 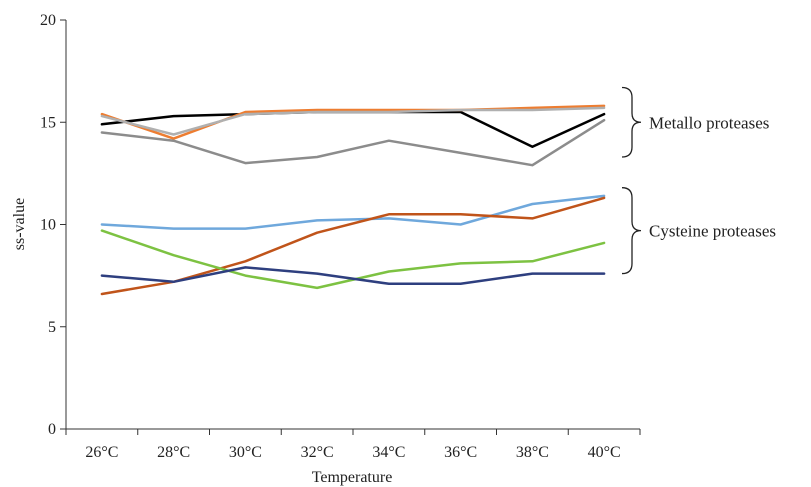 I want to click on y-tick-label: 15, so click(x=48, y=122).